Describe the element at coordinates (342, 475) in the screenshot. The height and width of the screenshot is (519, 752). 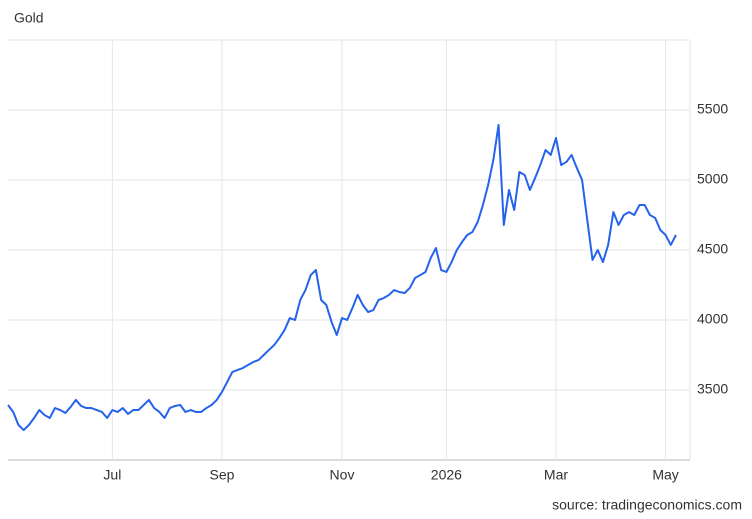
I see `x-tick-label: Nov` at that location.